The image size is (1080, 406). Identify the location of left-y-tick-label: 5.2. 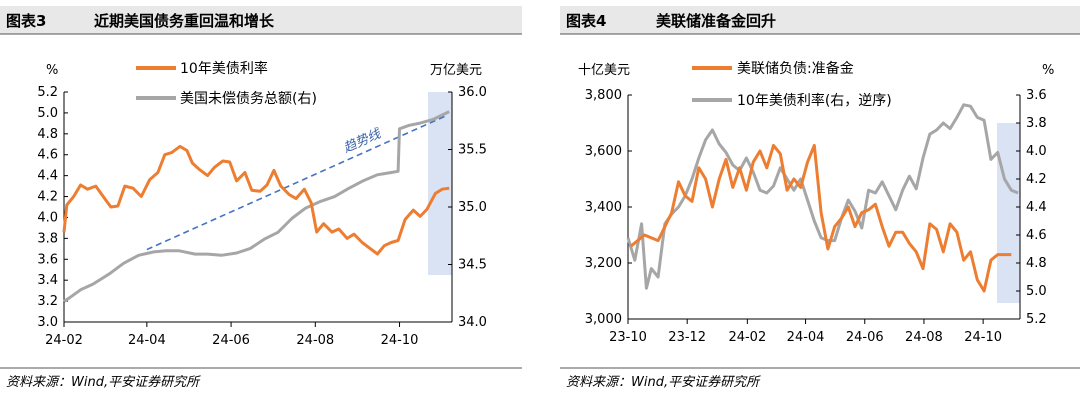
(47, 92).